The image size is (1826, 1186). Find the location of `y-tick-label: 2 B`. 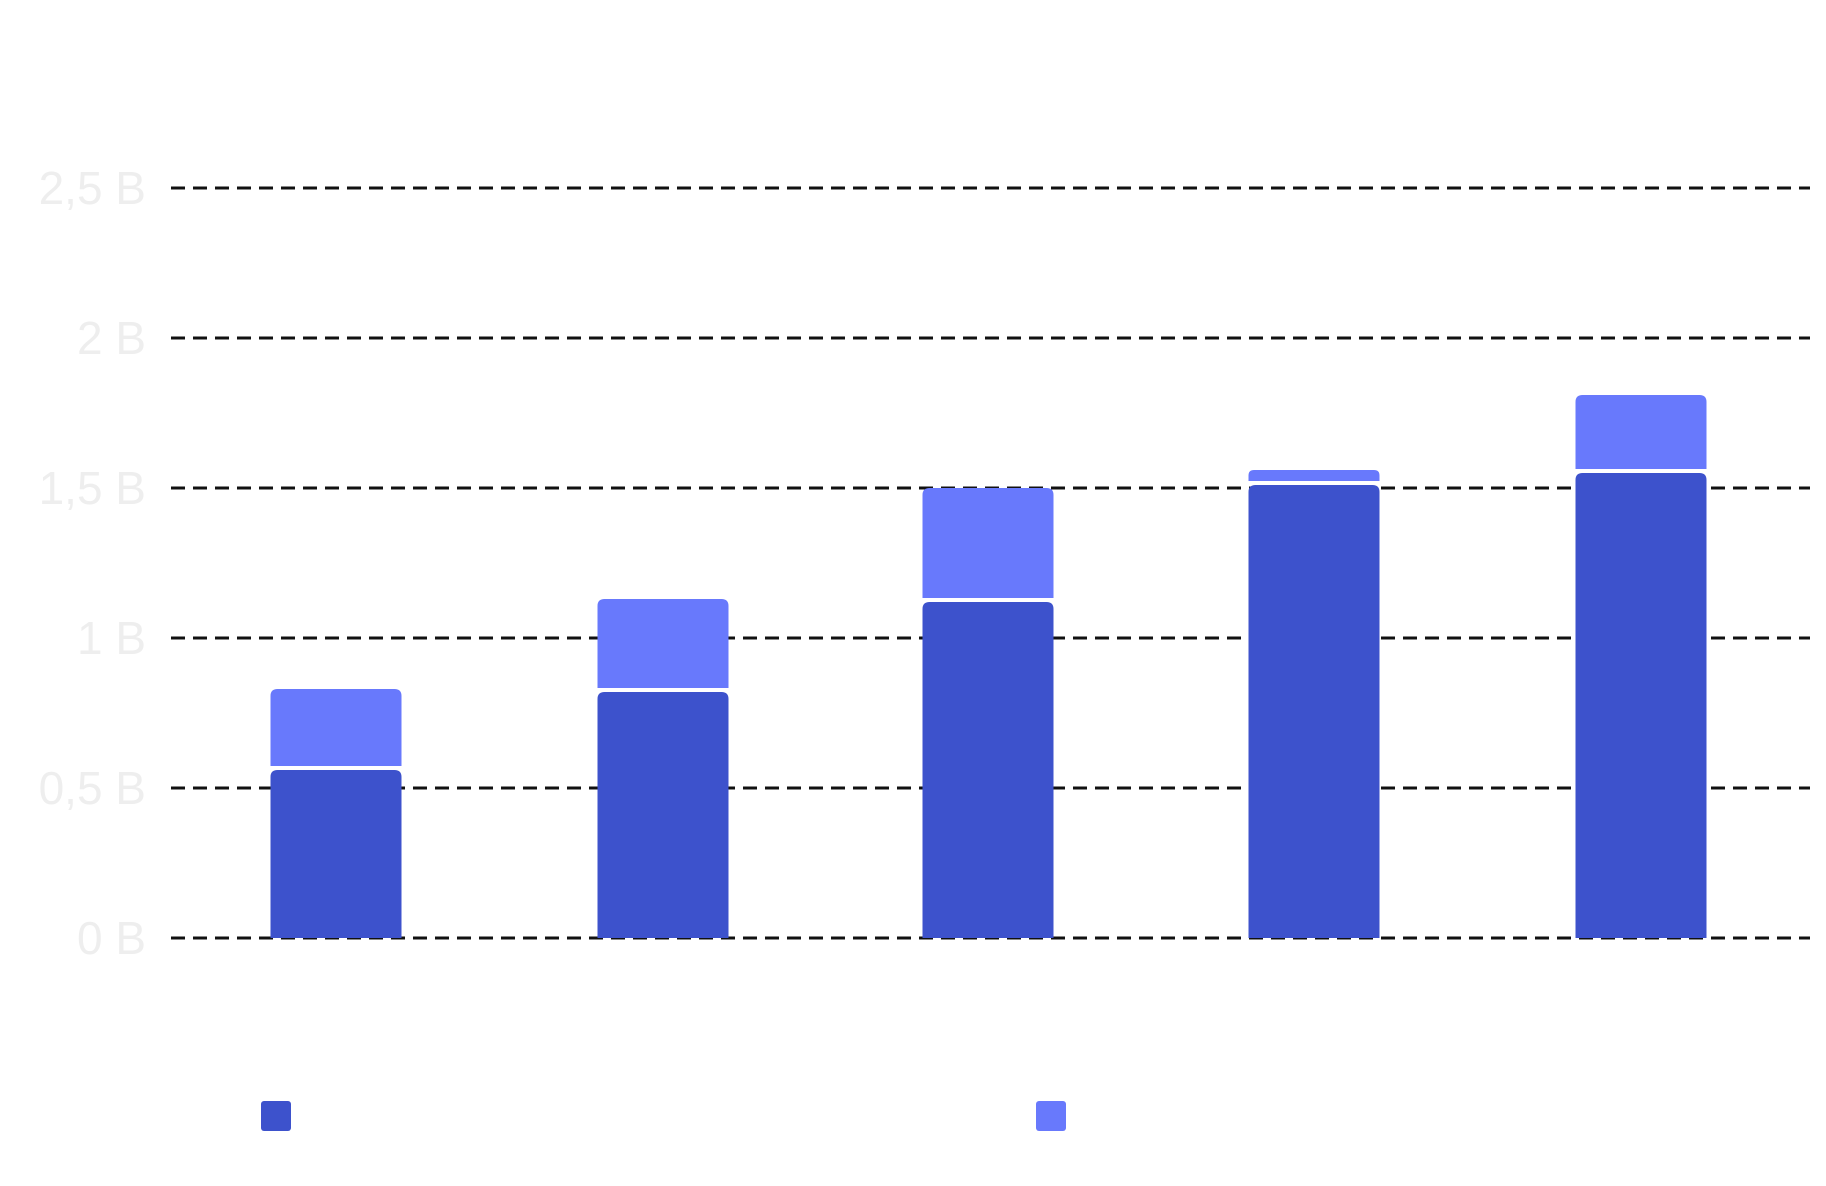

y-tick-label: 2 B is located at coordinates (111, 338).